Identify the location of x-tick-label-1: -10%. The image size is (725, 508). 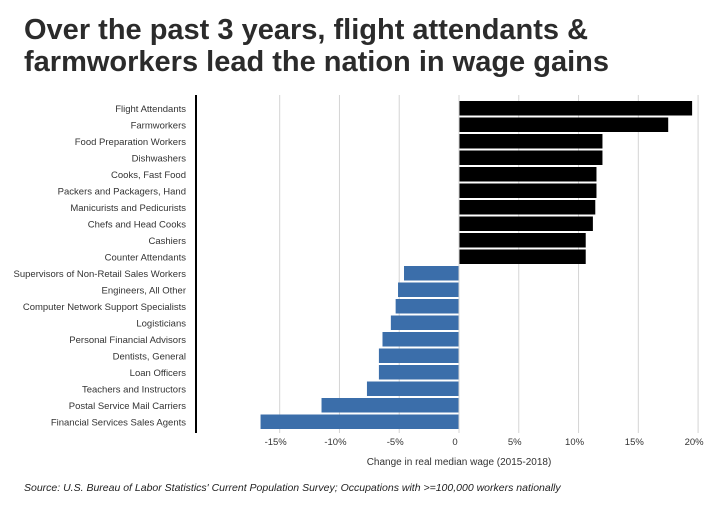
(335, 442).